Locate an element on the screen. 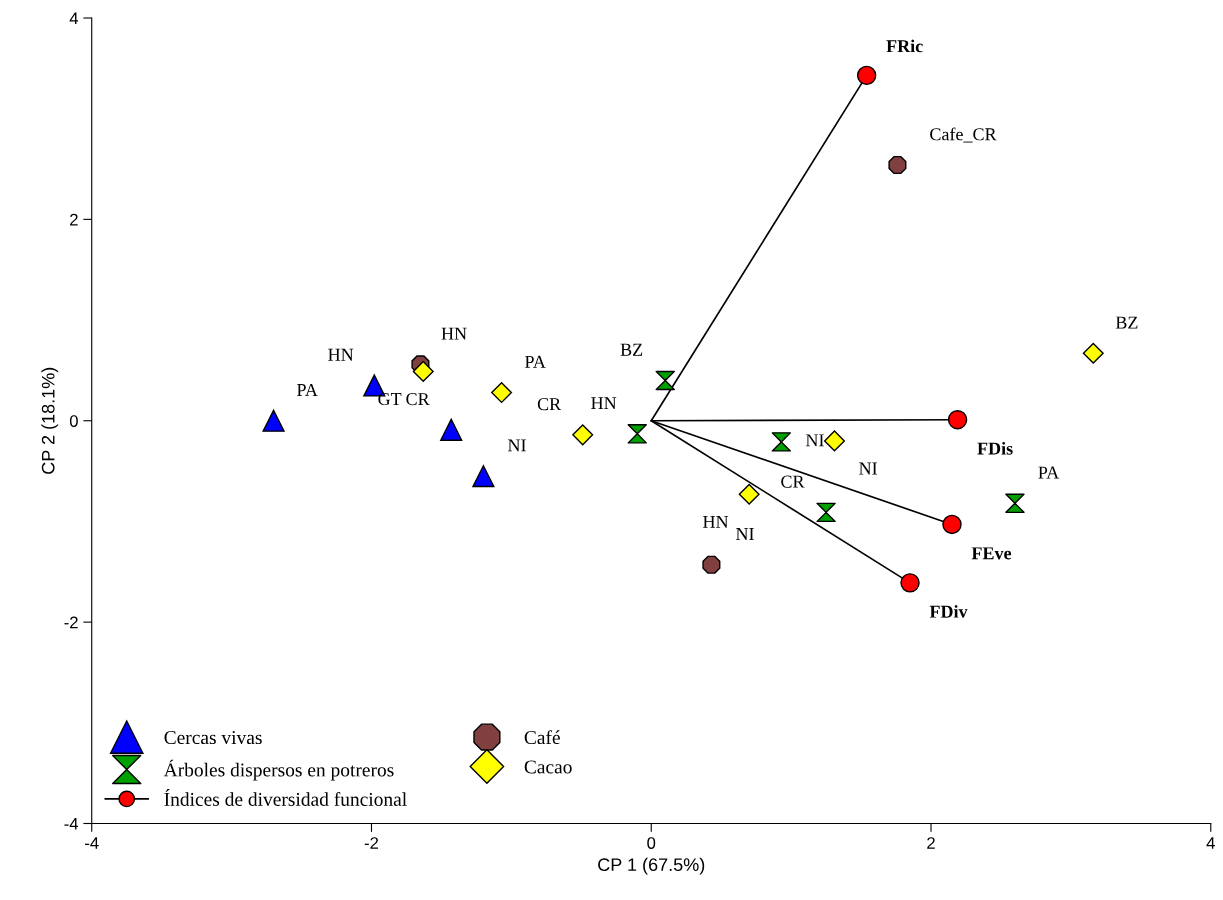  y-tick-label: -4 is located at coordinates (71, 824).